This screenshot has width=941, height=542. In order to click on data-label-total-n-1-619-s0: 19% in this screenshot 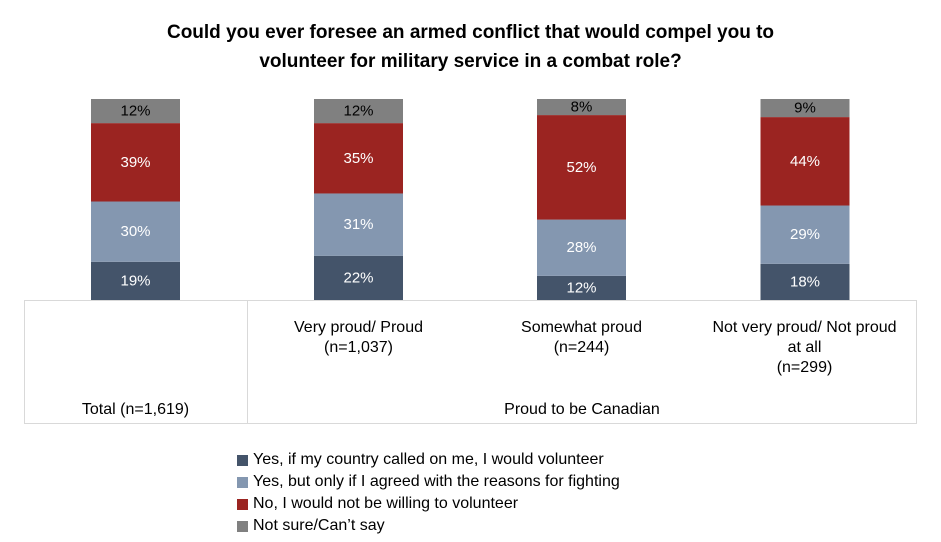, I will do `click(135, 280)`.